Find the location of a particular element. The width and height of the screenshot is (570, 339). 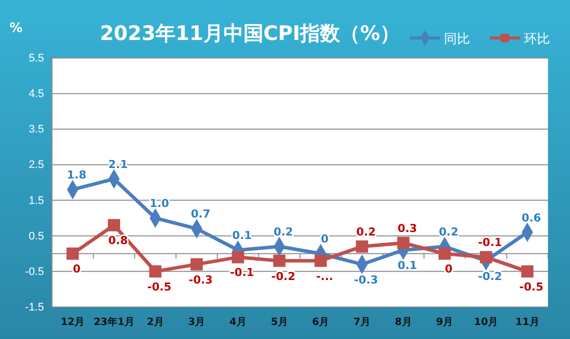

legend-label: 环比 is located at coordinates (537, 39).